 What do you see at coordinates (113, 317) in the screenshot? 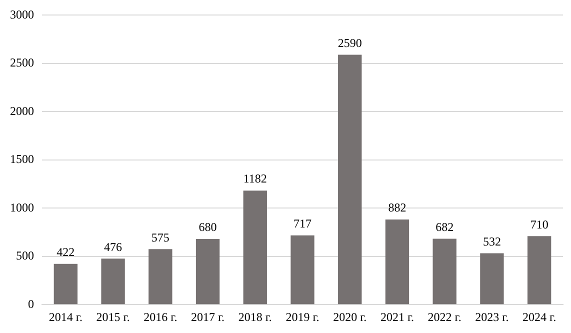
I see `x-tick-label: 2015 г.` at bounding box center [113, 317].